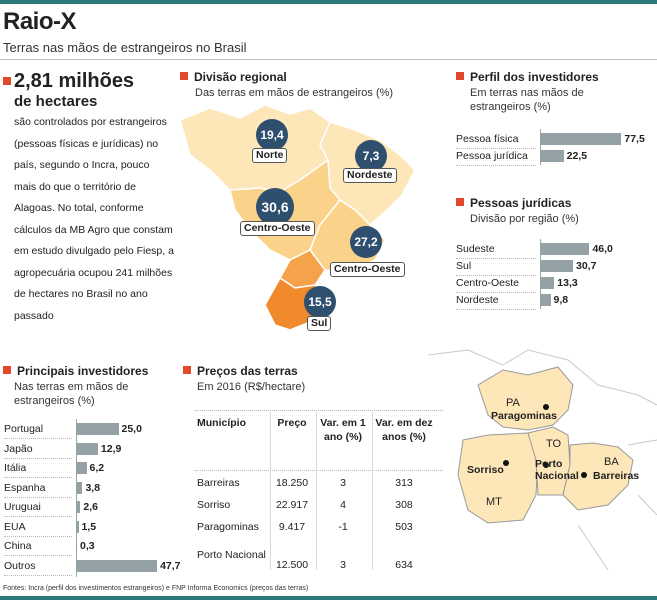 This screenshot has width=657, height=600. I want to click on bar-row: Pessoa física 77,5, so click(556, 139).